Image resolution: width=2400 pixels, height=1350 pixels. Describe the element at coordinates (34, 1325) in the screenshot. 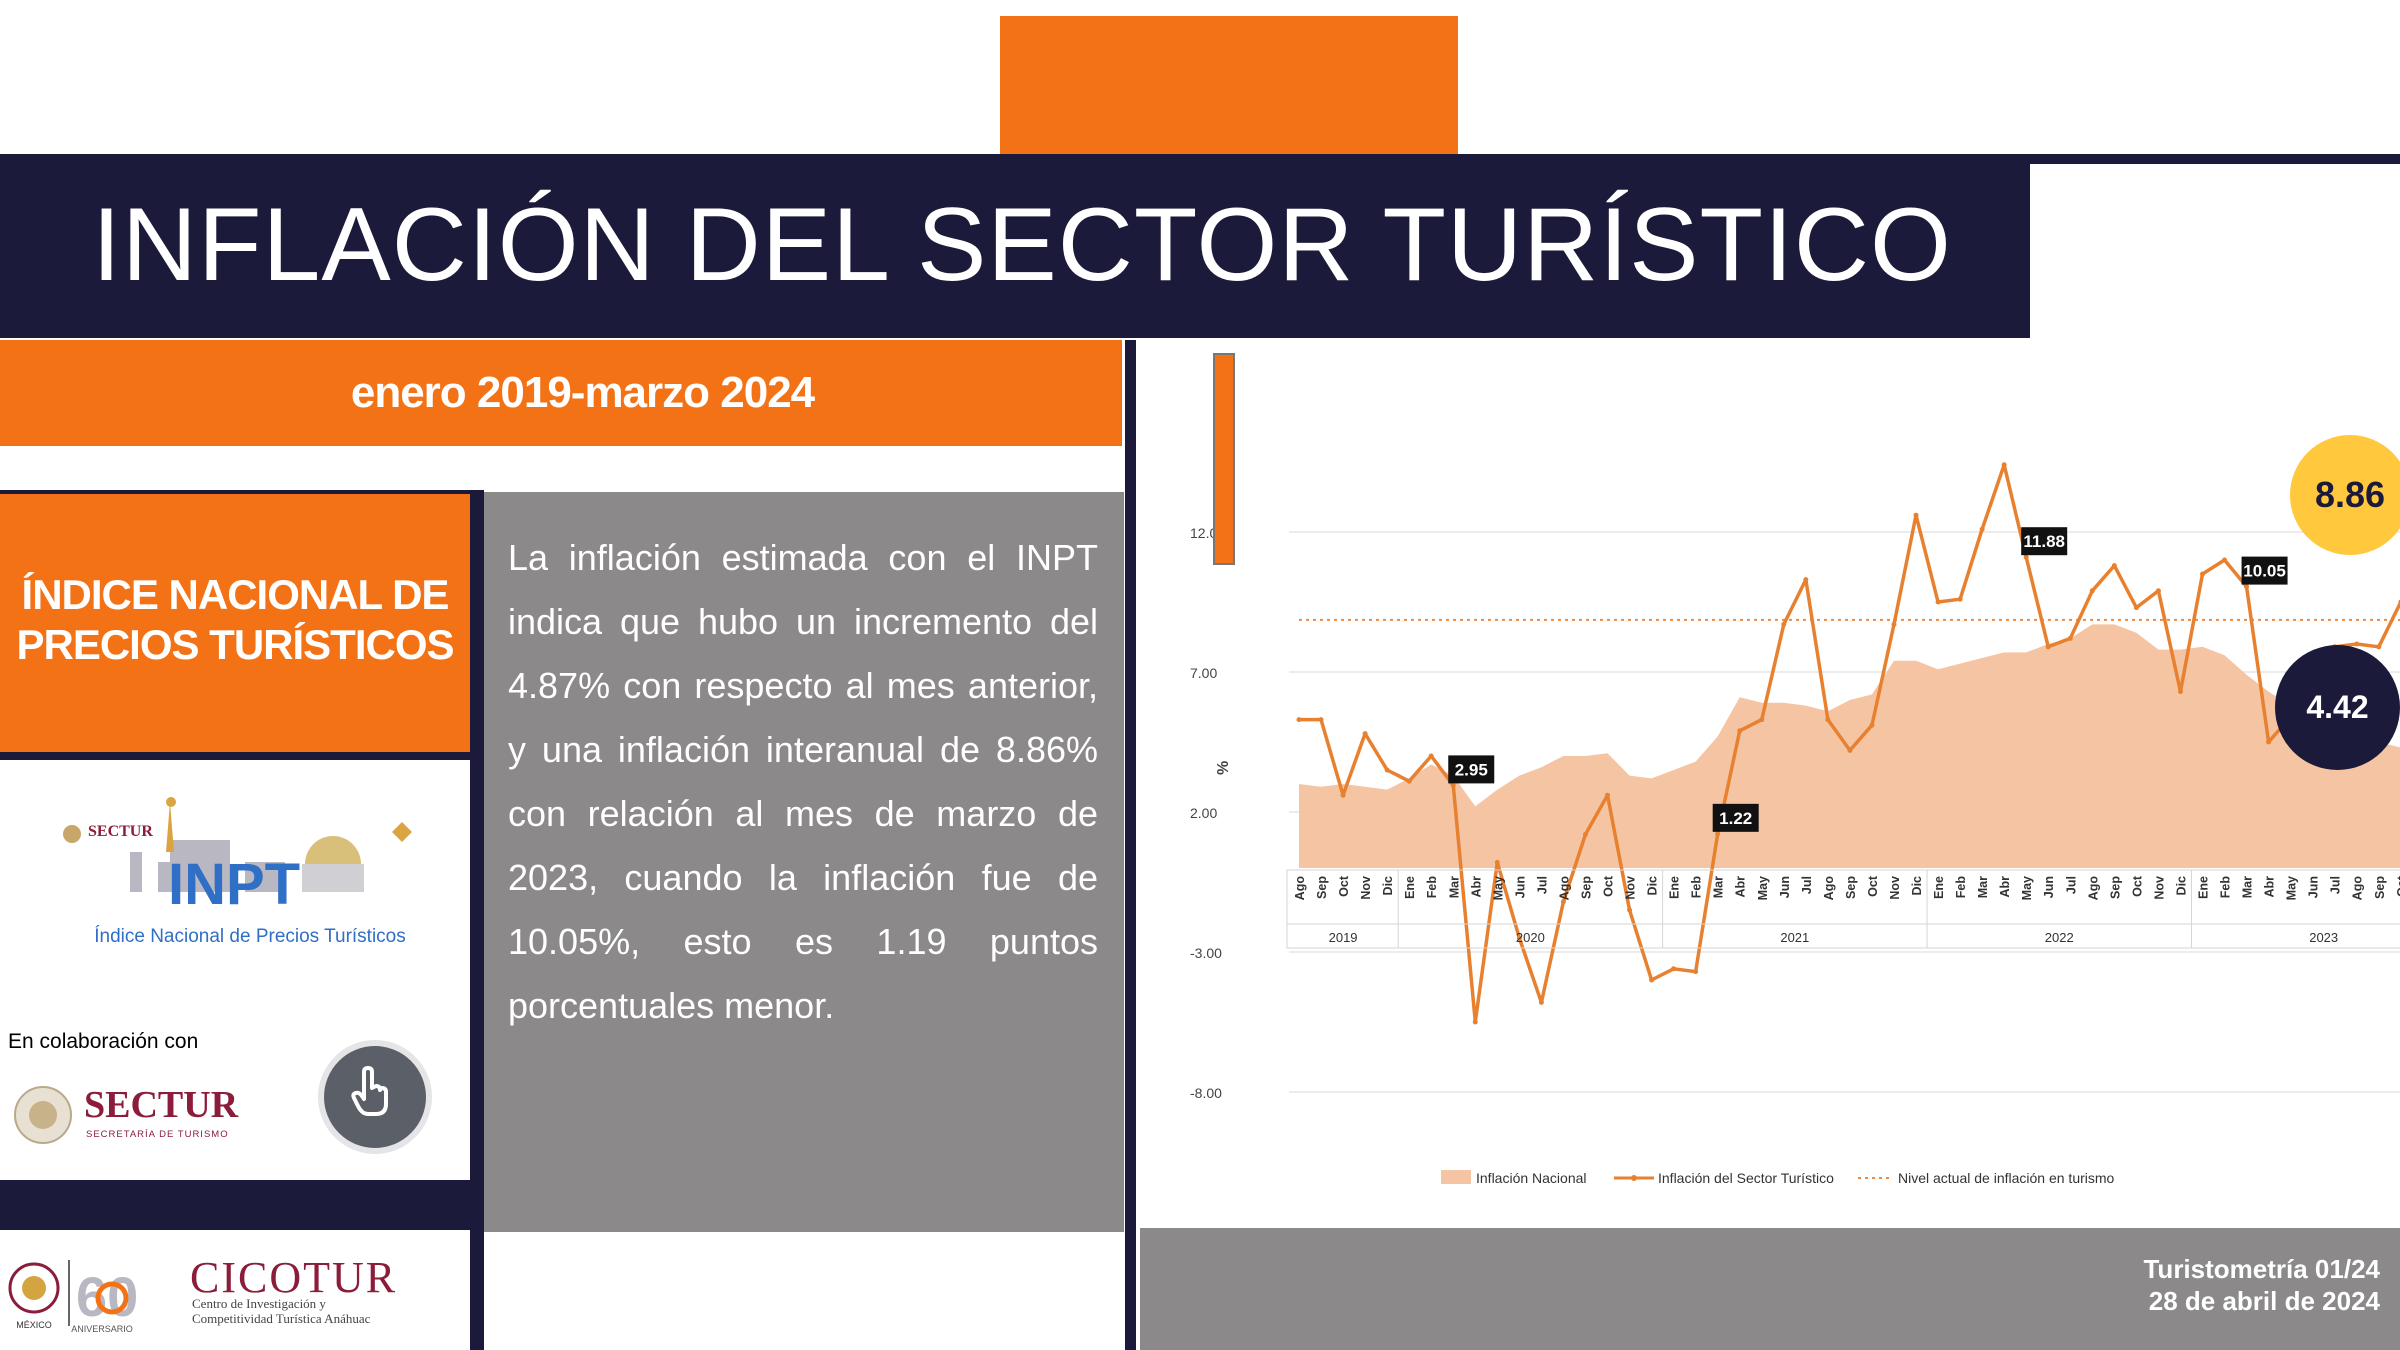

I see `cicotur-mexico-label: MÉXICO` at that location.